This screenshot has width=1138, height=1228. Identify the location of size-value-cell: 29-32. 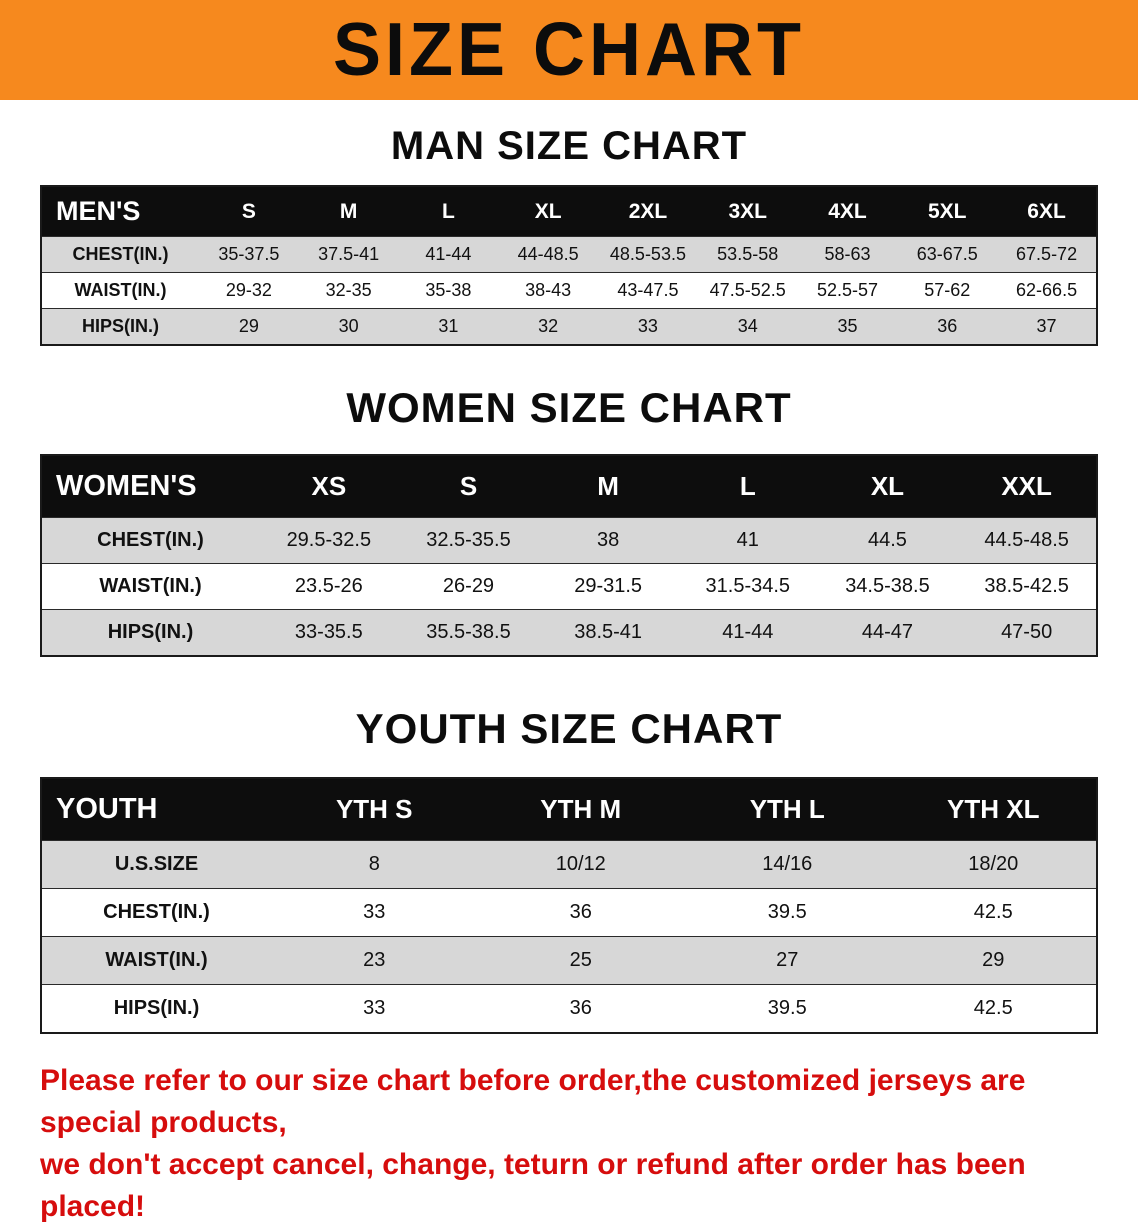
(248, 290).